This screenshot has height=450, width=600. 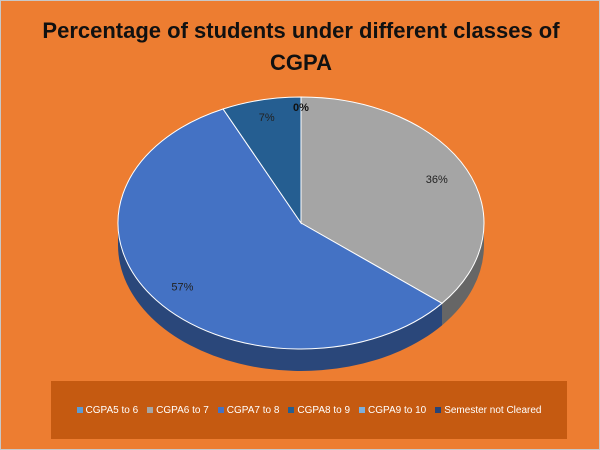 I want to click on legend-item-cgpa9-to-10: CGPA9 to 10, so click(x=392, y=410).